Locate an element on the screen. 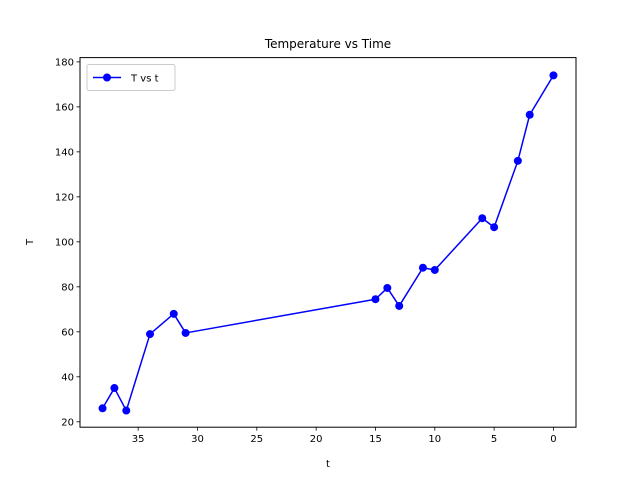  x-tick-label: 10 is located at coordinates (434, 439).